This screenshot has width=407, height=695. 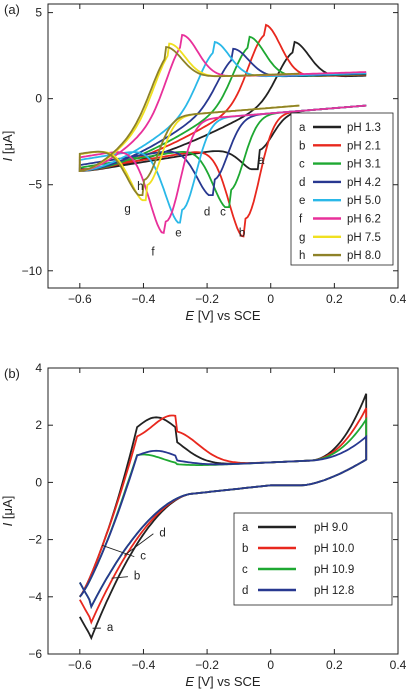 I want to click on legend-label: pH 5.0, so click(x=364, y=201).